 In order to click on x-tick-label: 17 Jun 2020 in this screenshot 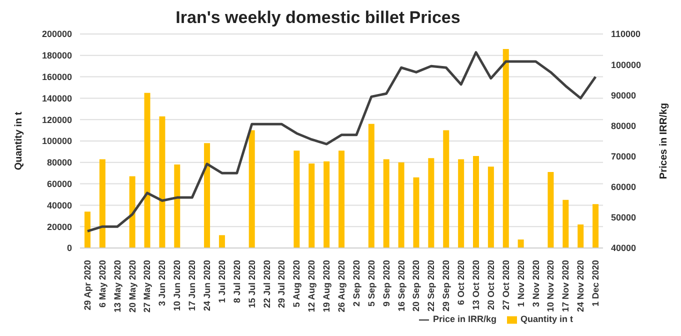, I will do `click(192, 286)`.